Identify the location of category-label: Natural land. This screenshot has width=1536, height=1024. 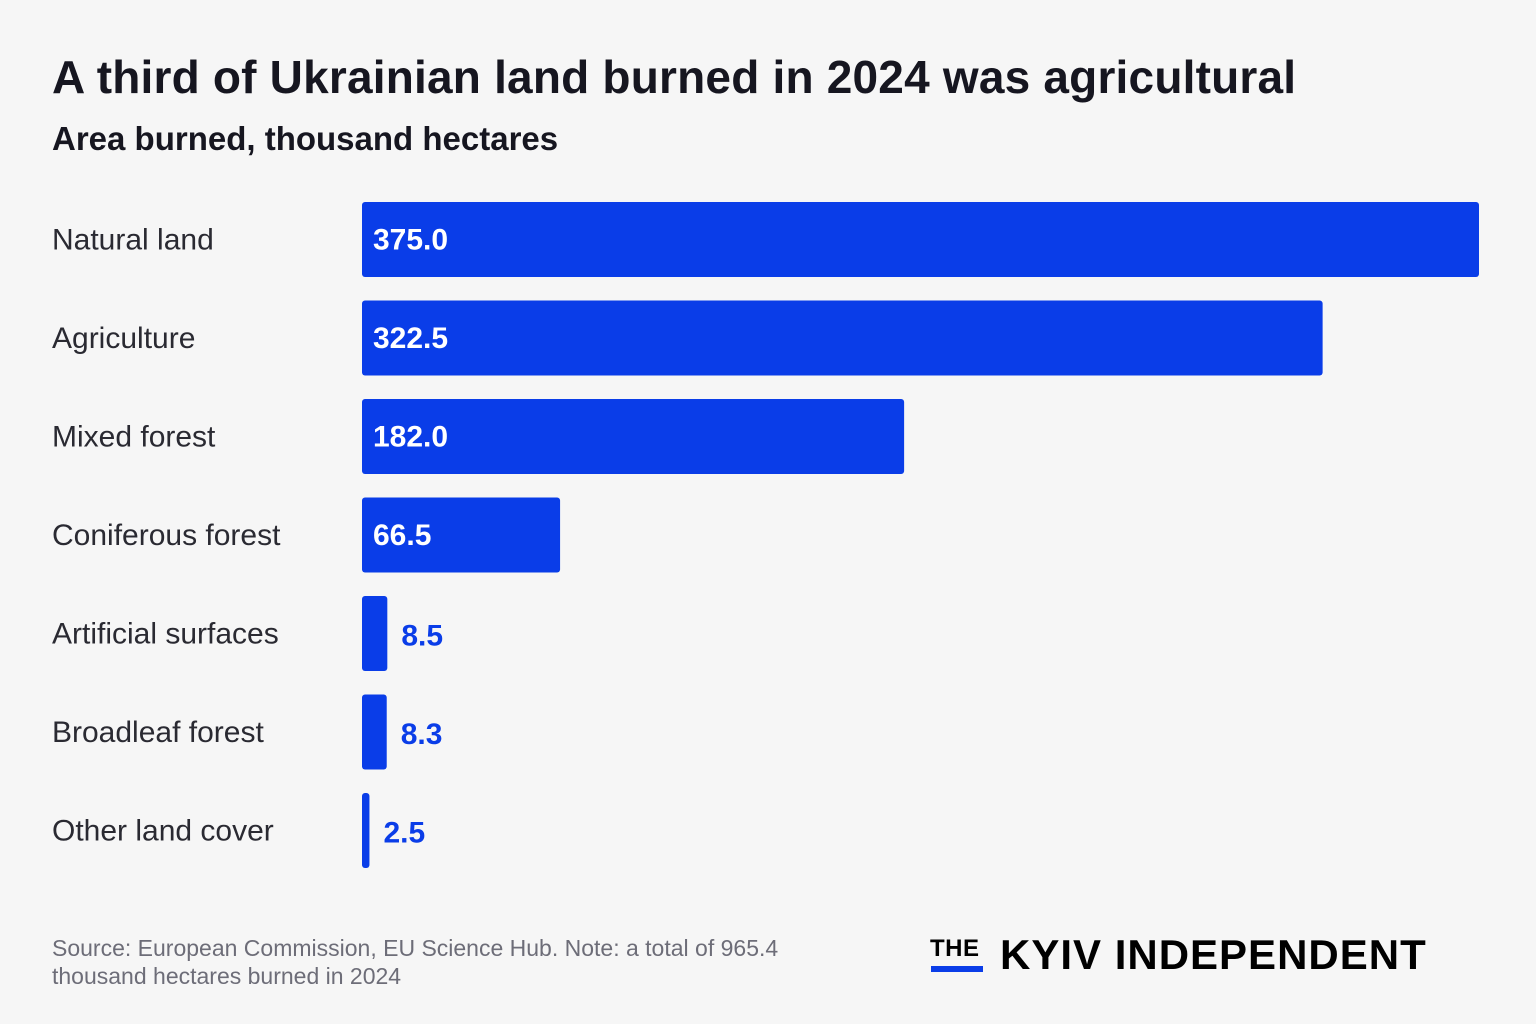
(133, 240).